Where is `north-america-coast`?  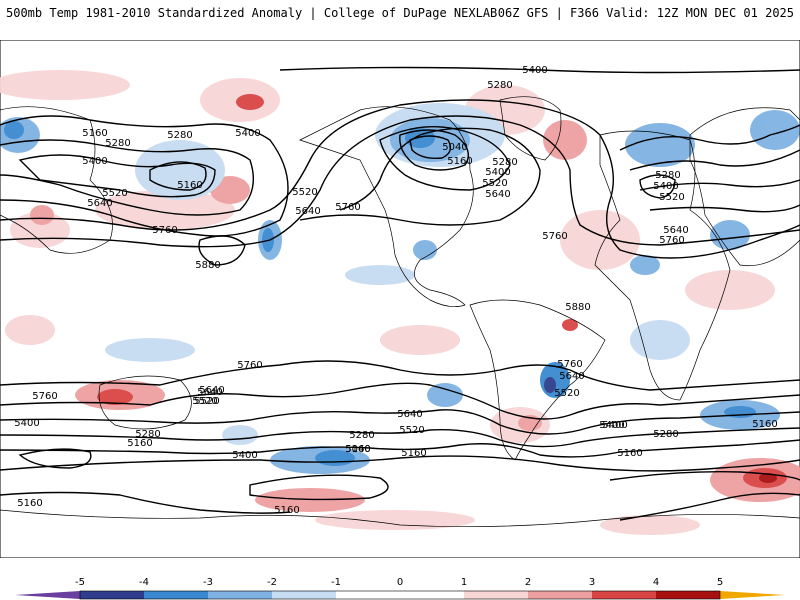
north-america-coast is located at coordinates (386, 206).